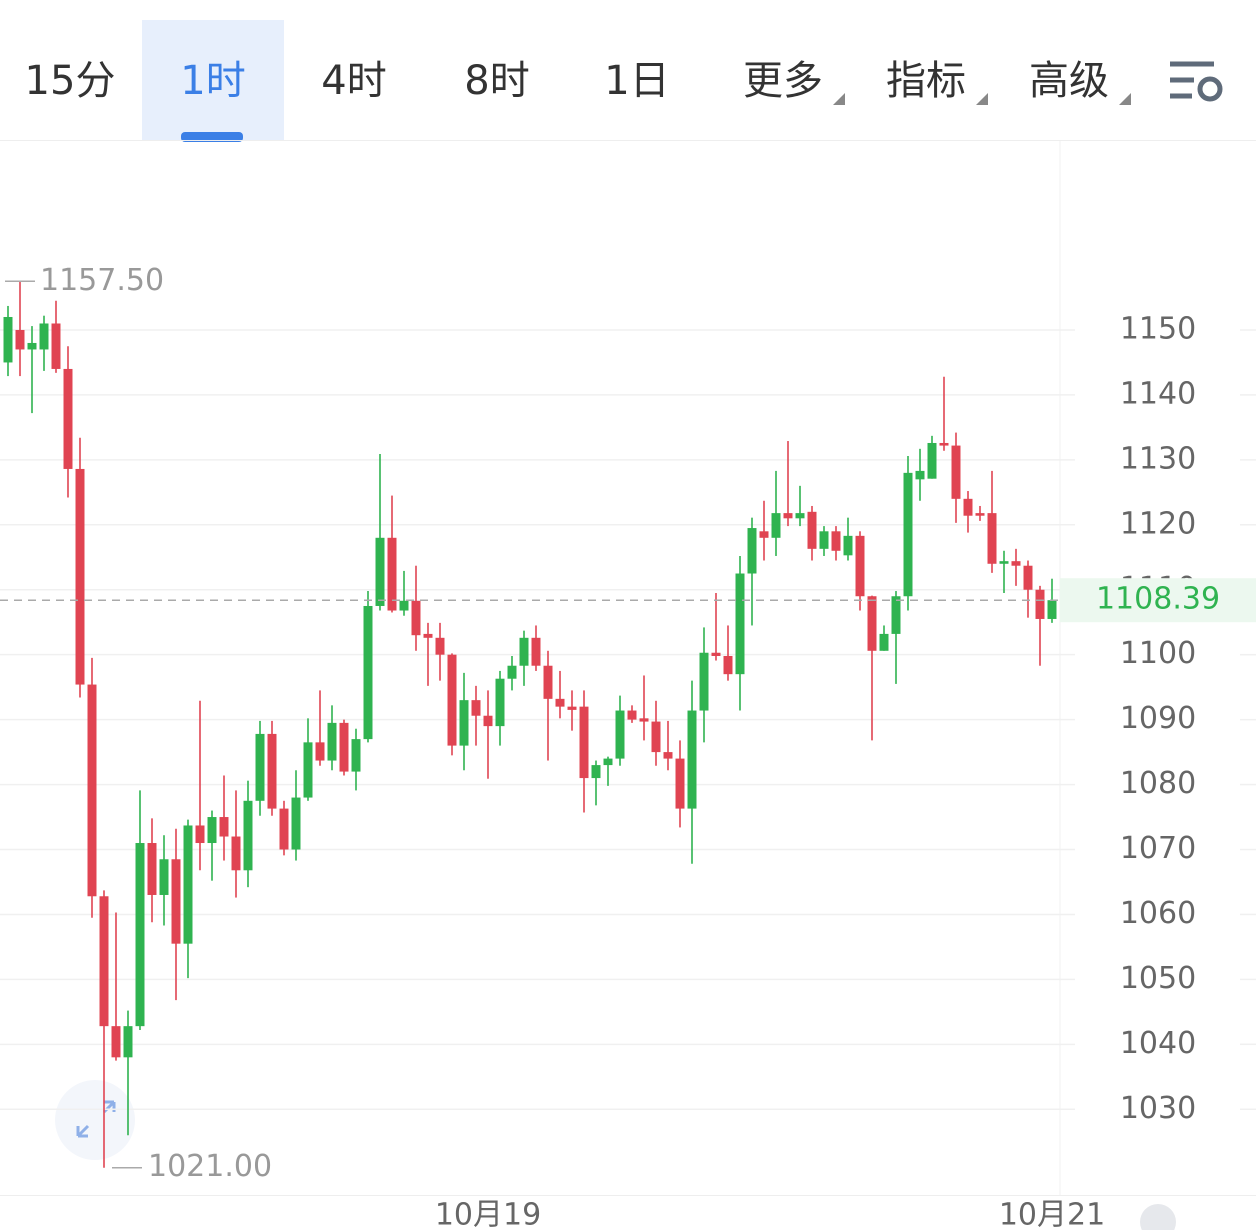  What do you see at coordinates (1158, 1043) in the screenshot?
I see `y-tick-label: 1040` at bounding box center [1158, 1043].